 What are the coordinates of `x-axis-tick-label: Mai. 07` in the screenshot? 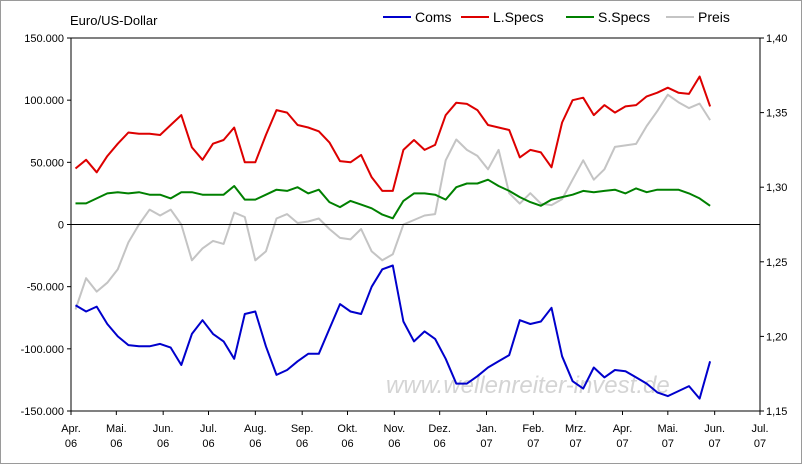 It's located at (667, 436).